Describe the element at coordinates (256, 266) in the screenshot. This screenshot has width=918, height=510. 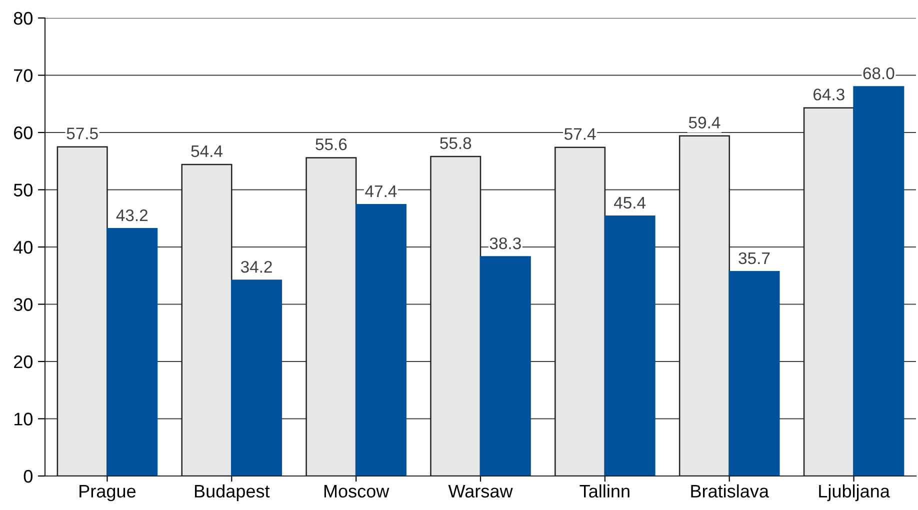
I see `data-label: 34.2` at that location.